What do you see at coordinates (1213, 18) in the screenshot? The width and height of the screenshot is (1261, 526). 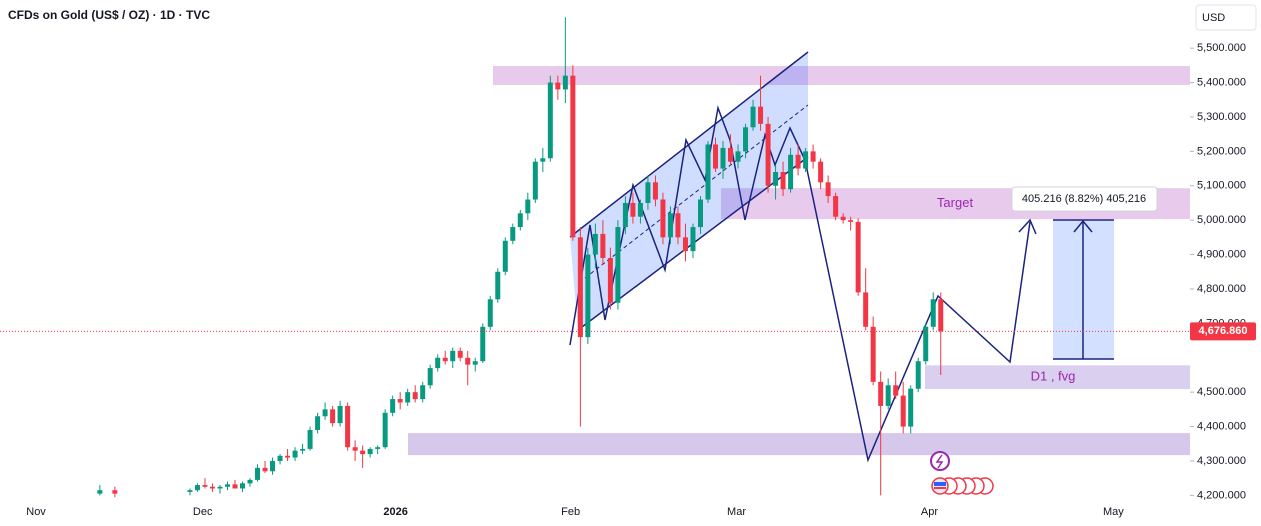 I see `currency: USD` at bounding box center [1213, 18].